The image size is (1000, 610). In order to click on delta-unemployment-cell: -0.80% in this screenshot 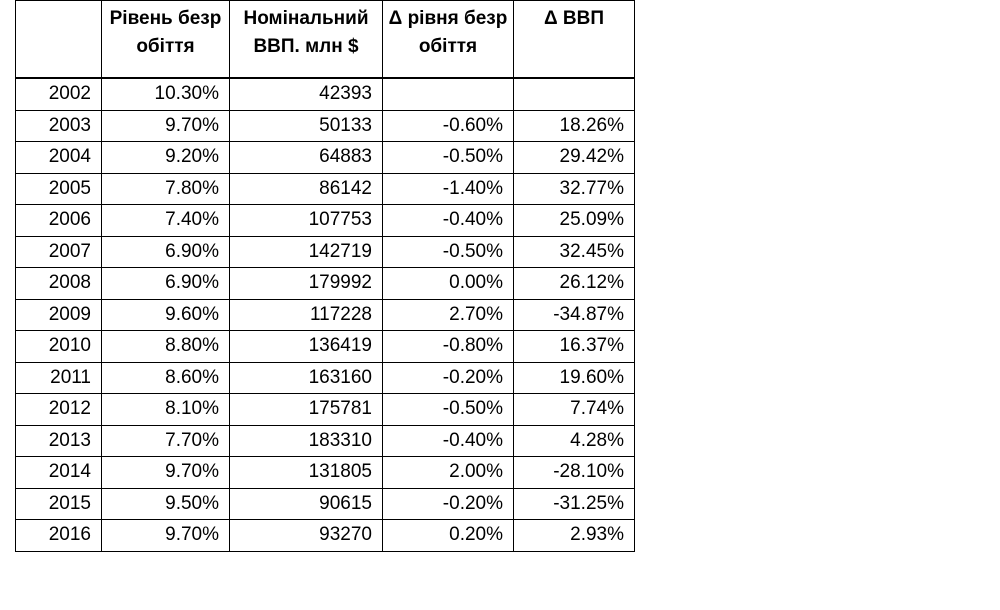, I will do `click(448, 346)`.